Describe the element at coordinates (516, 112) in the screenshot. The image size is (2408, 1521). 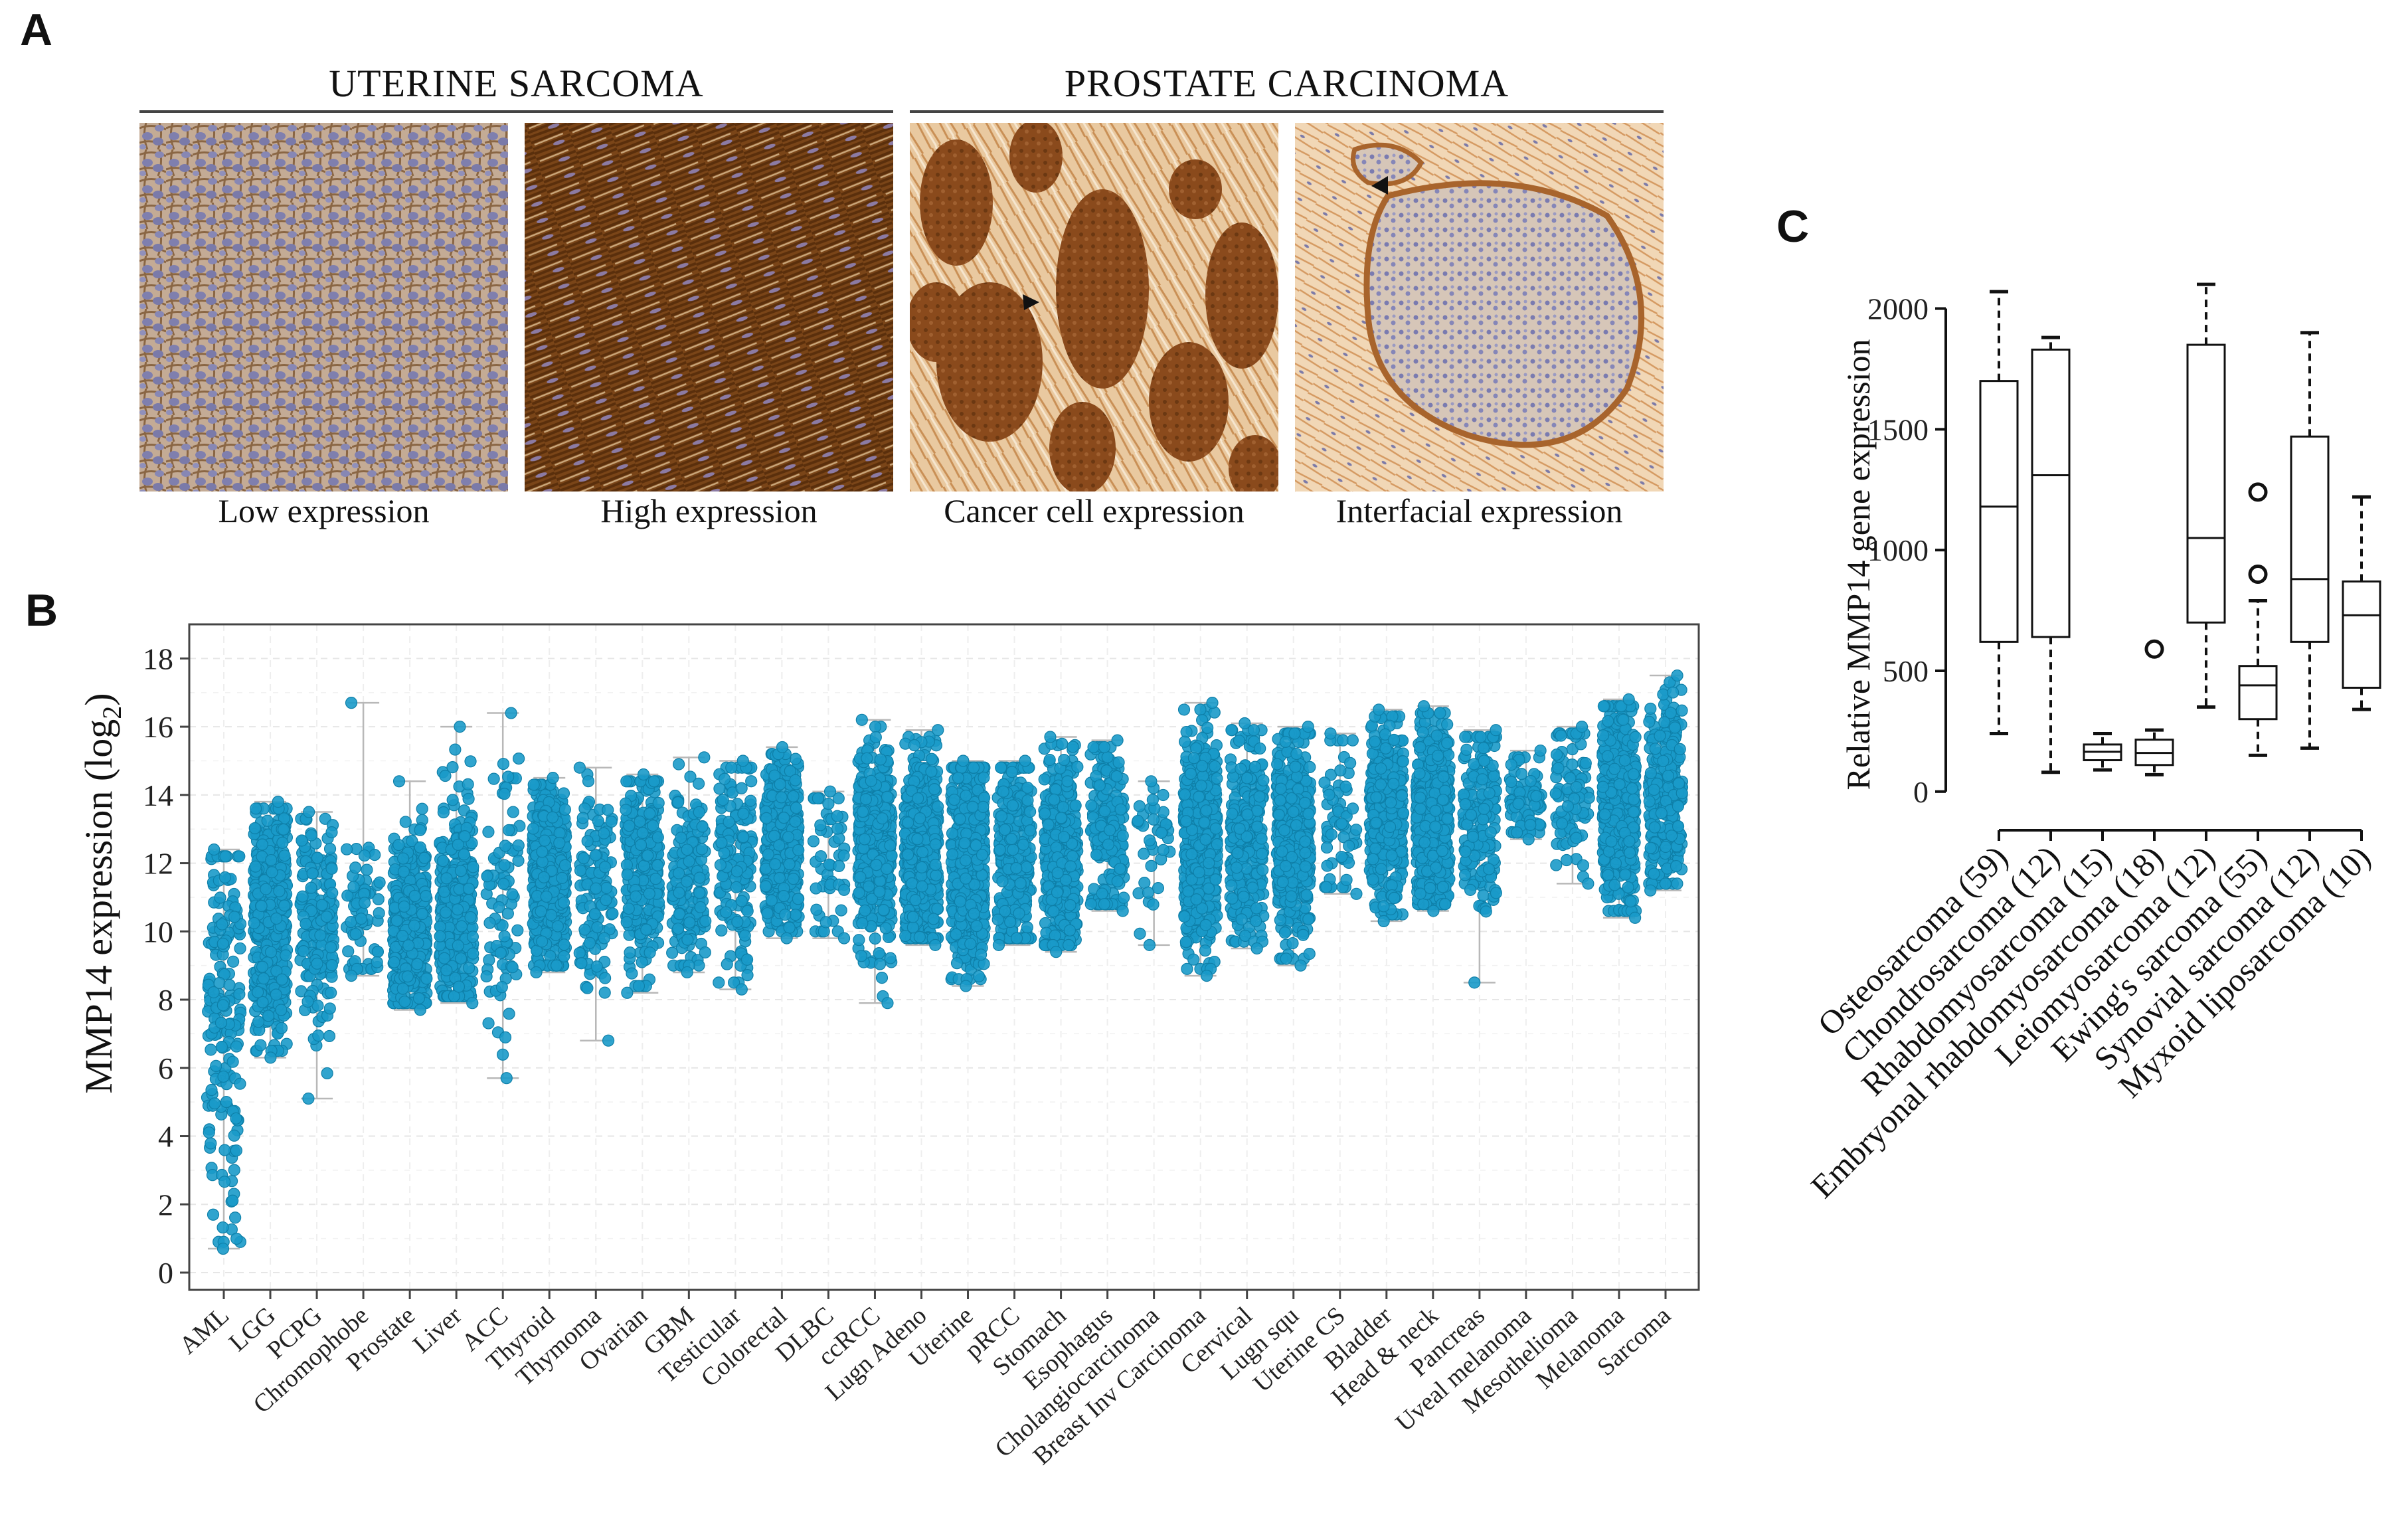
I see `group-divider-uterine` at that location.